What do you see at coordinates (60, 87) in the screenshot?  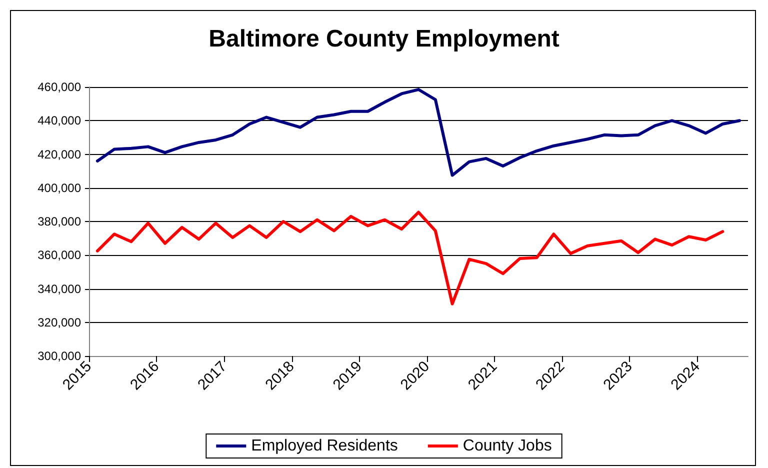 I see `y-tick-label: 460,000` at bounding box center [60, 87].